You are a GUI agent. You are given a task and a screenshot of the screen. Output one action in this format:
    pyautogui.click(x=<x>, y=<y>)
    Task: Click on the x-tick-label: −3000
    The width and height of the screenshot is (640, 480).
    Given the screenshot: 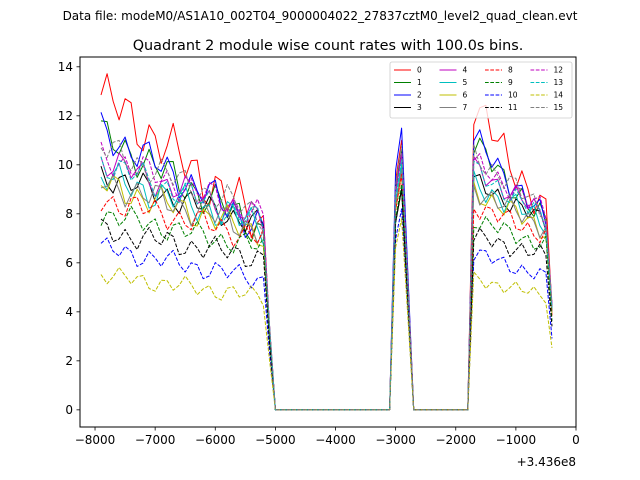 What is the action you would take?
    pyautogui.click(x=395, y=440)
    